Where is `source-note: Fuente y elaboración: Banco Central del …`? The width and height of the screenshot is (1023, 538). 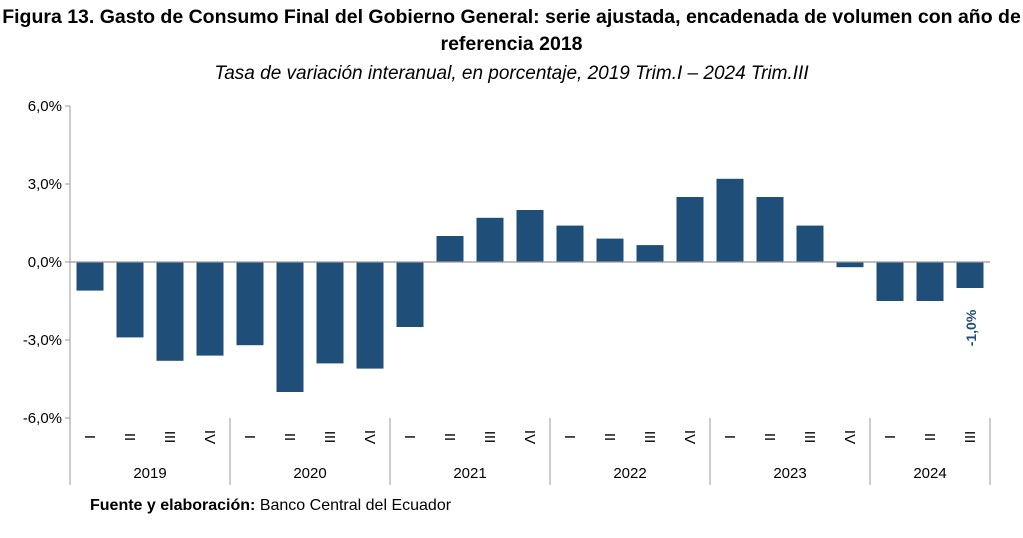 source-note: Fuente y elaboración: Banco Central del … is located at coordinates (270, 506).